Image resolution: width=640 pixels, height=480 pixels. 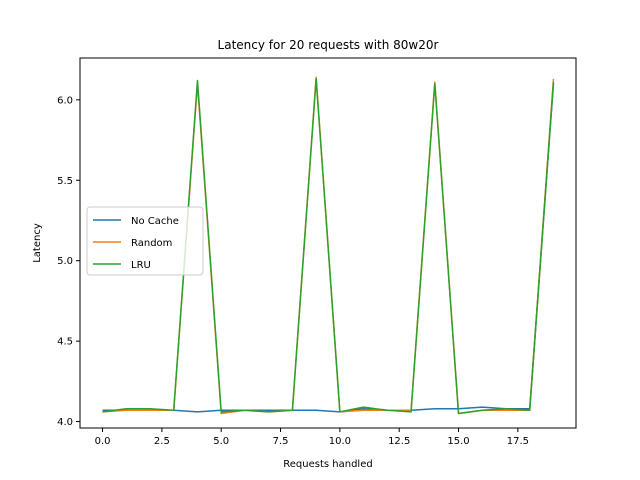 What do you see at coordinates (458, 441) in the screenshot?
I see `x-tick-label: 15.0` at bounding box center [458, 441].